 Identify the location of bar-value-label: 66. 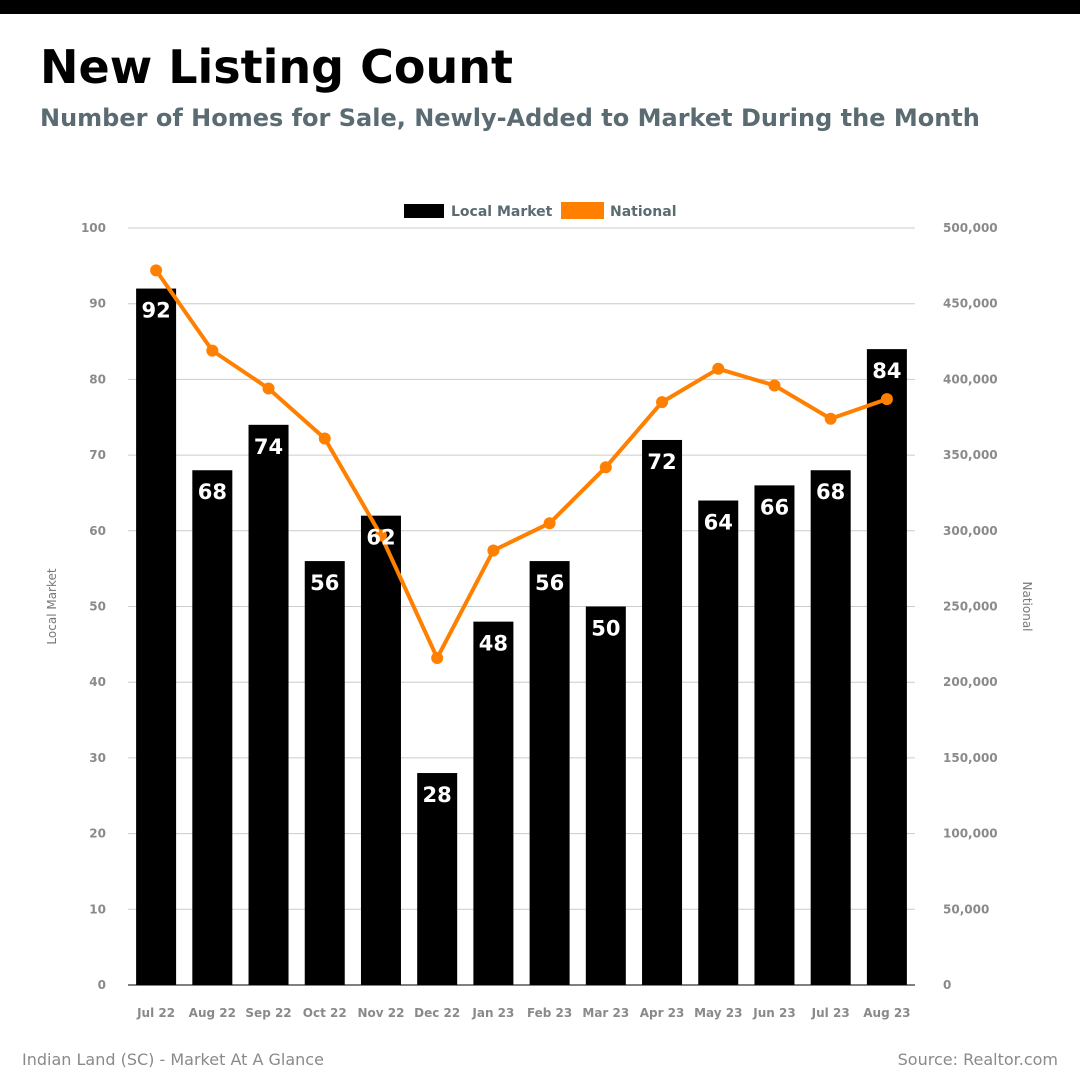
(774, 507).